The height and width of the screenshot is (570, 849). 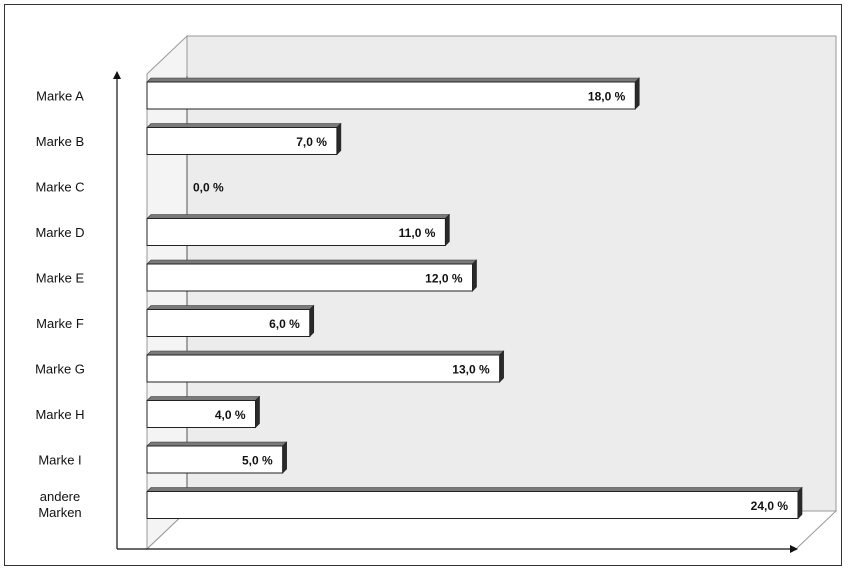 I want to click on category-label: Marke C, so click(x=59, y=187).